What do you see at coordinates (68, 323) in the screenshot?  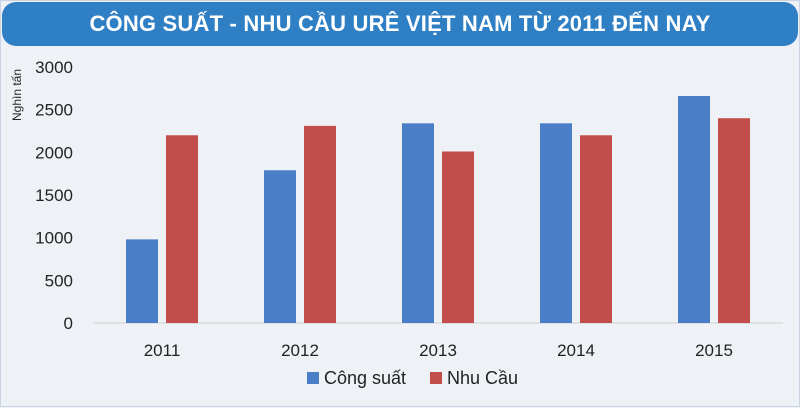 I see `y-tick-label: 0` at bounding box center [68, 323].